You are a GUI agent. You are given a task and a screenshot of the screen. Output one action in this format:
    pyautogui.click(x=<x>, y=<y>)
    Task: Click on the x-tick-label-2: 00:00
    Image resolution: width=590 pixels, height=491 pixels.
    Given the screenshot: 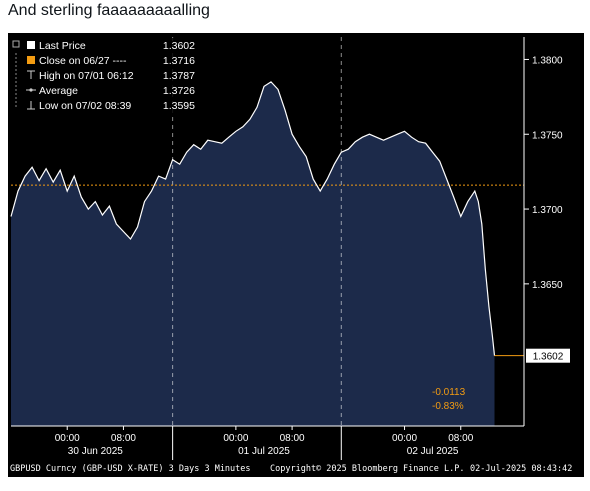 What is the action you would take?
    pyautogui.click(x=235, y=438)
    